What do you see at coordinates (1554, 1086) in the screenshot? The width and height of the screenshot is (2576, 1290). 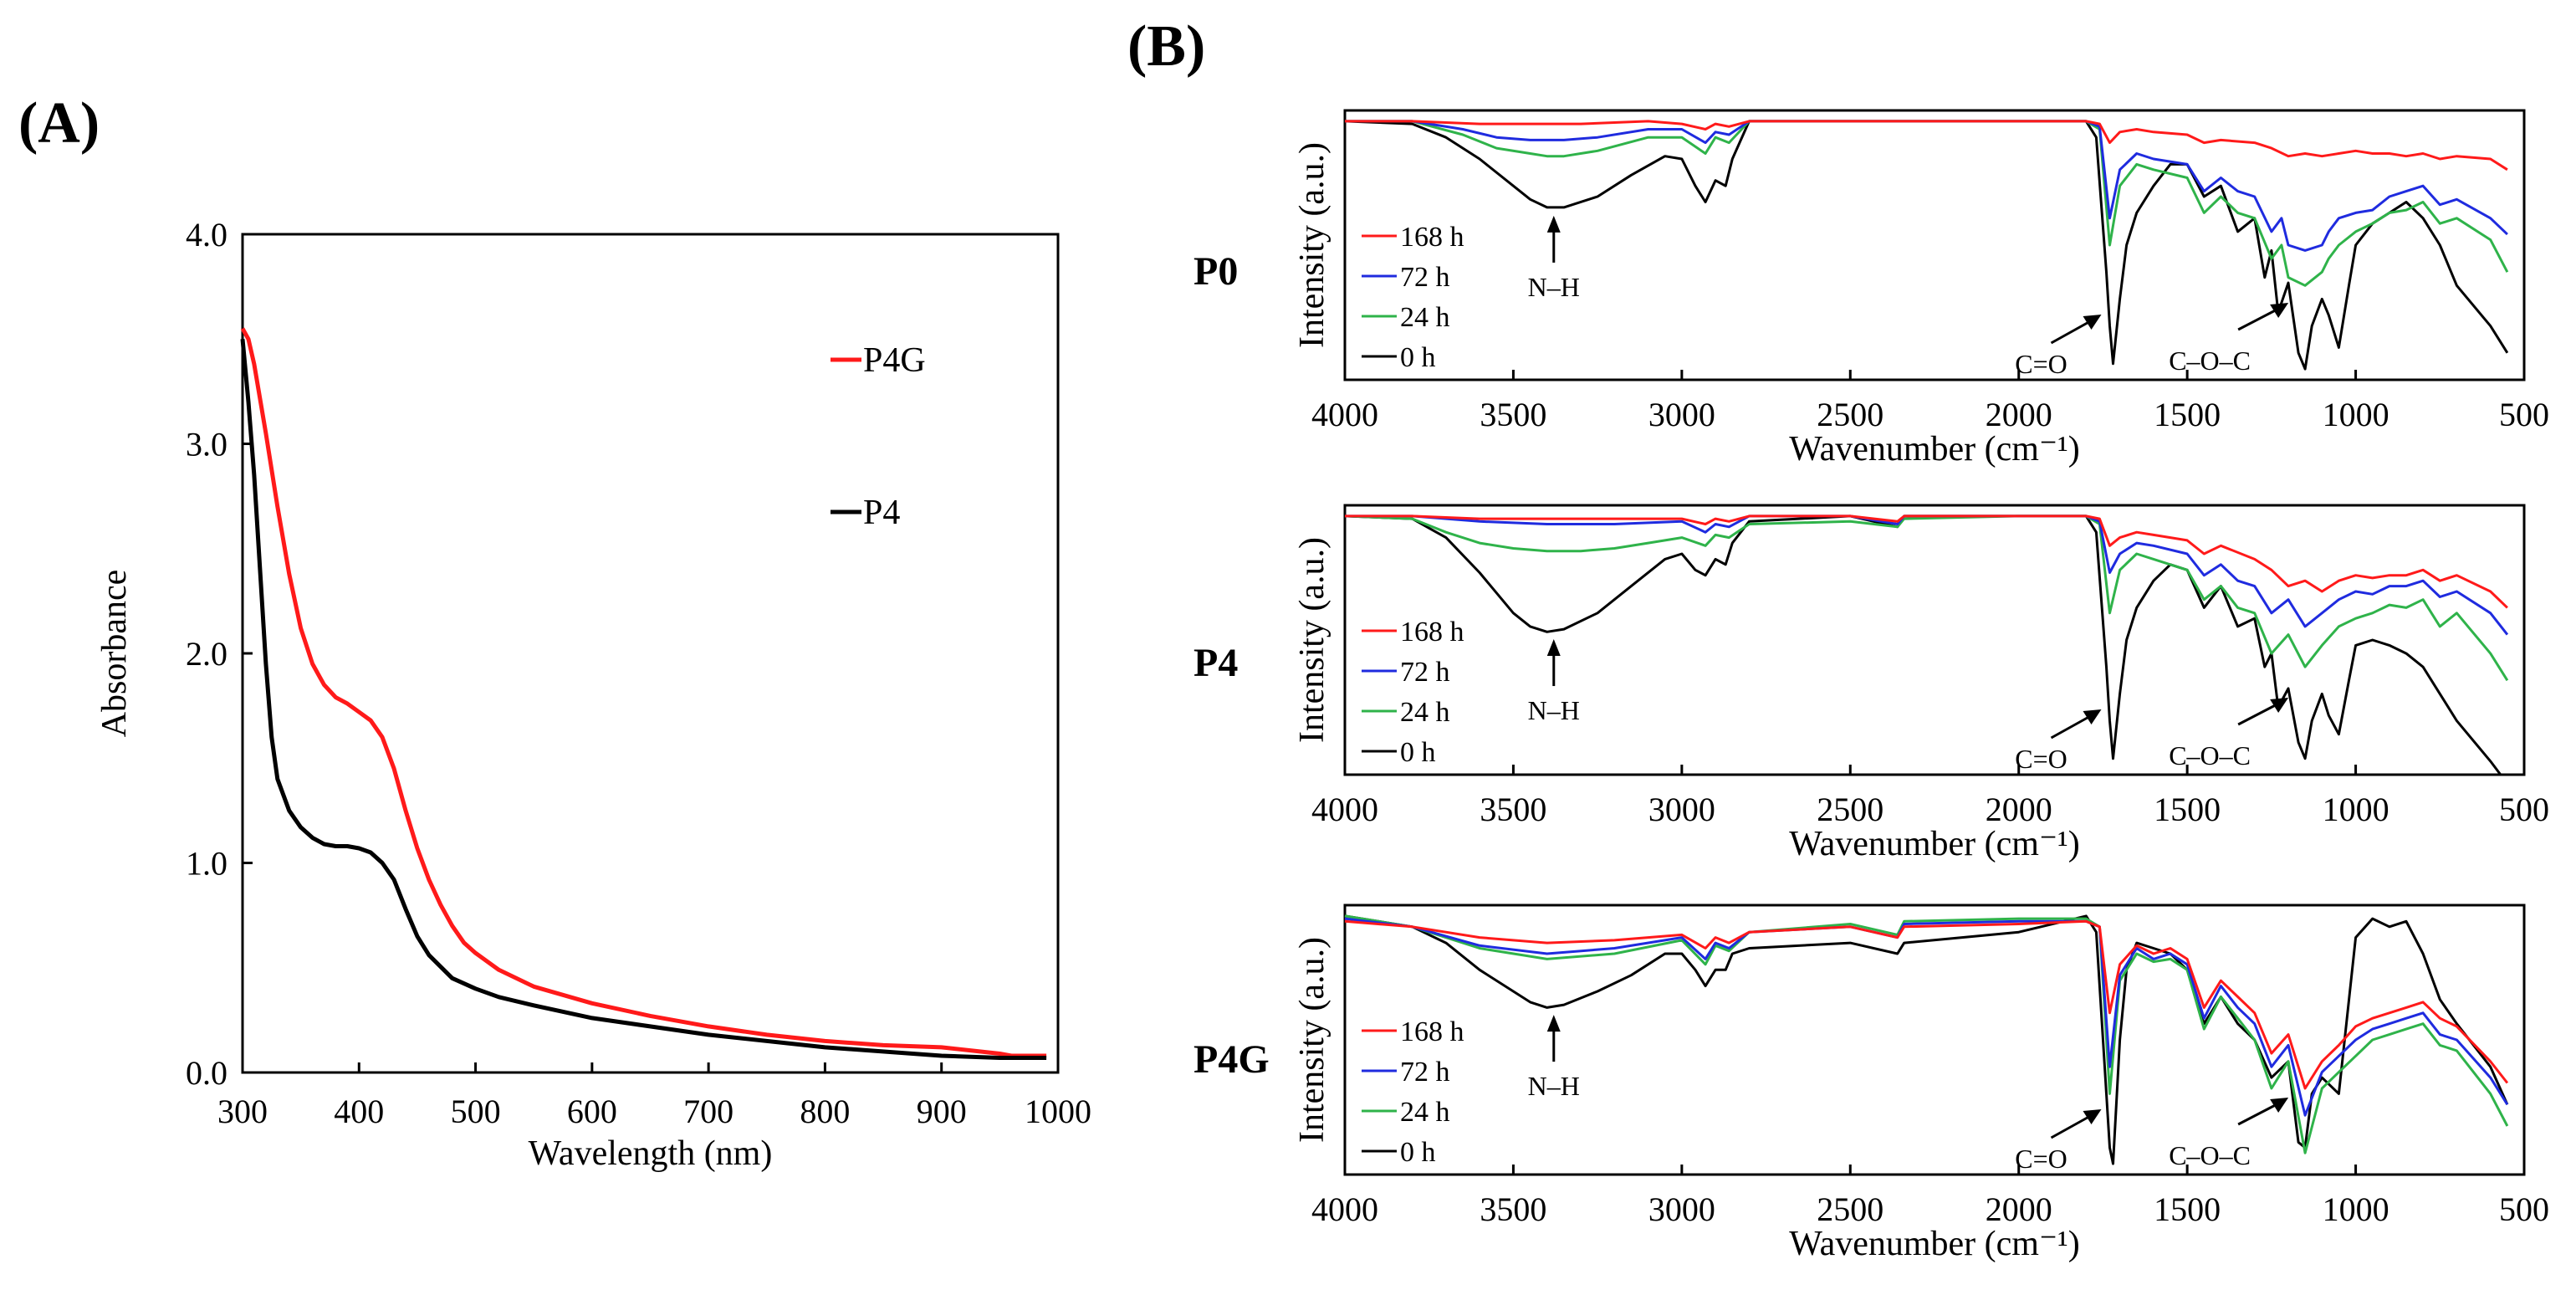 I see `p4g-annotation-nh: N–H` at bounding box center [1554, 1086].